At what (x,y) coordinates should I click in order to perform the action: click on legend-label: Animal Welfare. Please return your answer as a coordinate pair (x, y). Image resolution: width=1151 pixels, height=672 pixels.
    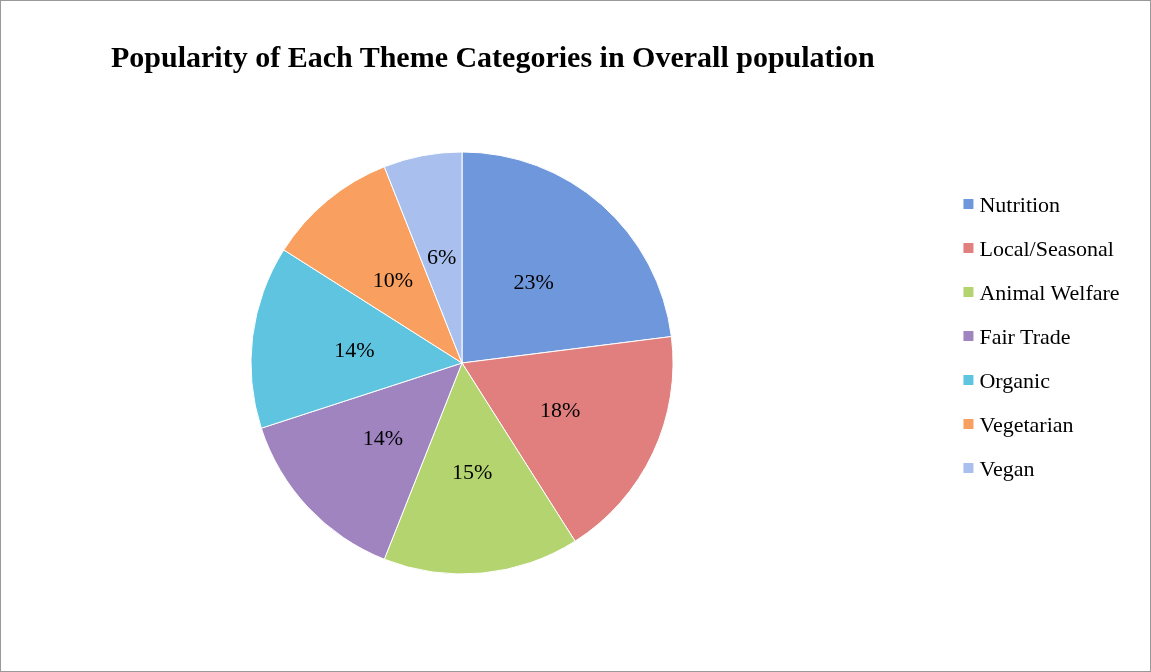
    Looking at the image, I should click on (1049, 292).